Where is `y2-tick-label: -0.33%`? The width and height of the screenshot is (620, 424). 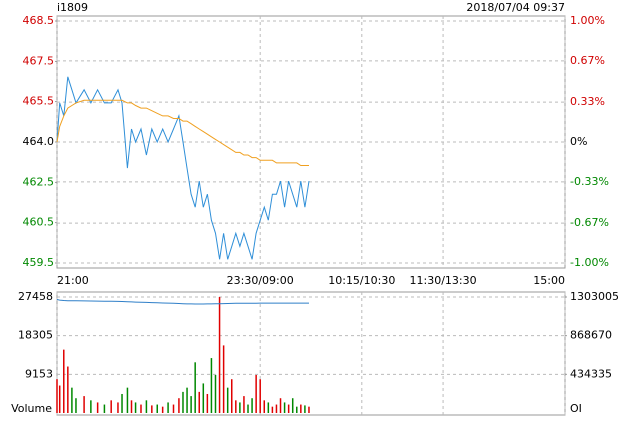 y2-tick-label: -0.33% is located at coordinates (589, 181).